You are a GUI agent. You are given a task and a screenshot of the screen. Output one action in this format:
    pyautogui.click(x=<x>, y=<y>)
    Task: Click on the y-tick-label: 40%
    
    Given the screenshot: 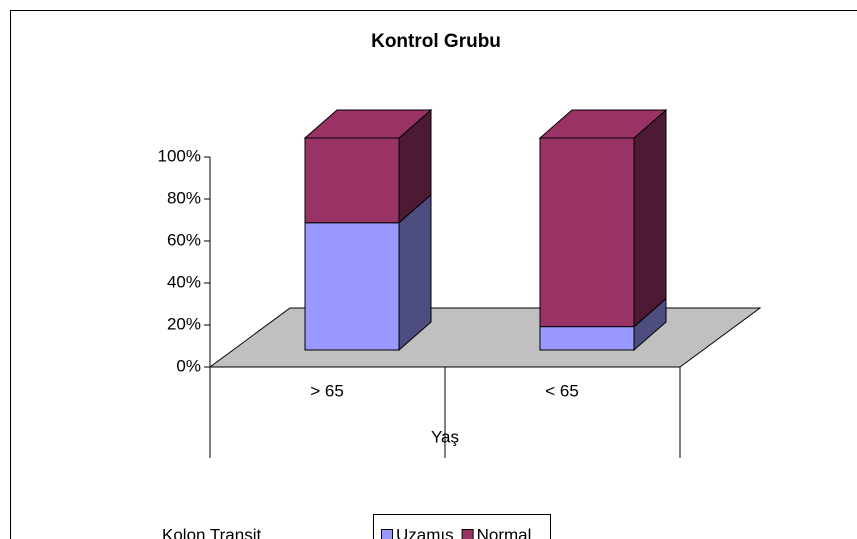 What is the action you would take?
    pyautogui.click(x=184, y=281)
    